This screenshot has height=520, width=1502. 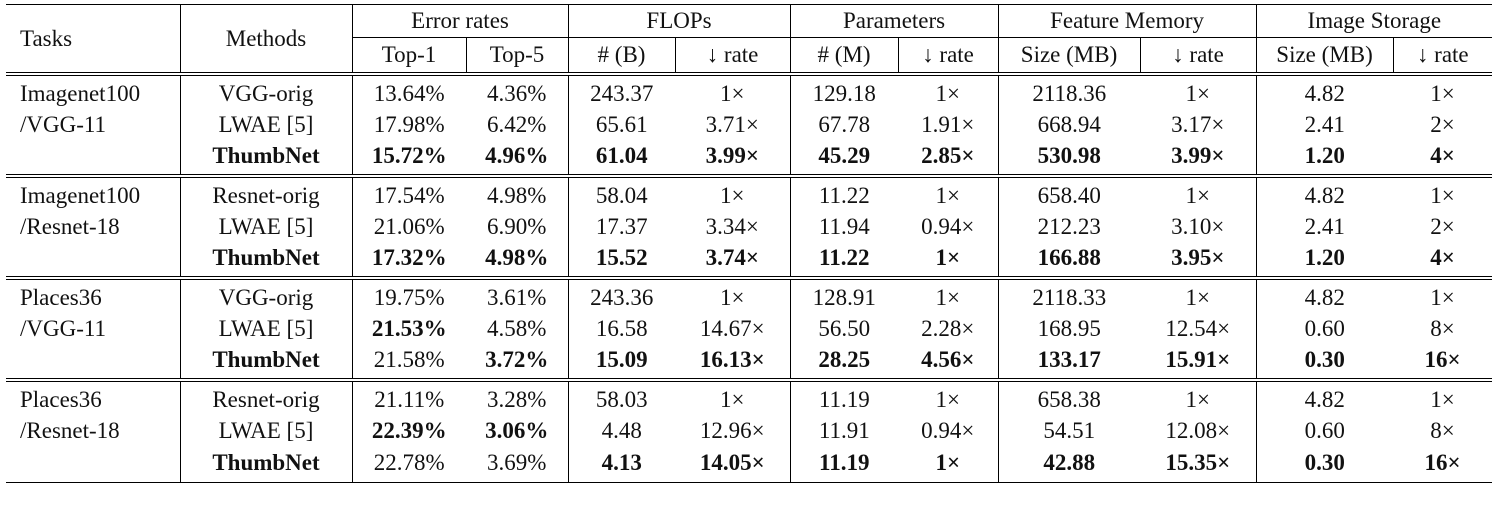 I want to click on value-cell: 4.48, so click(x=621, y=430).